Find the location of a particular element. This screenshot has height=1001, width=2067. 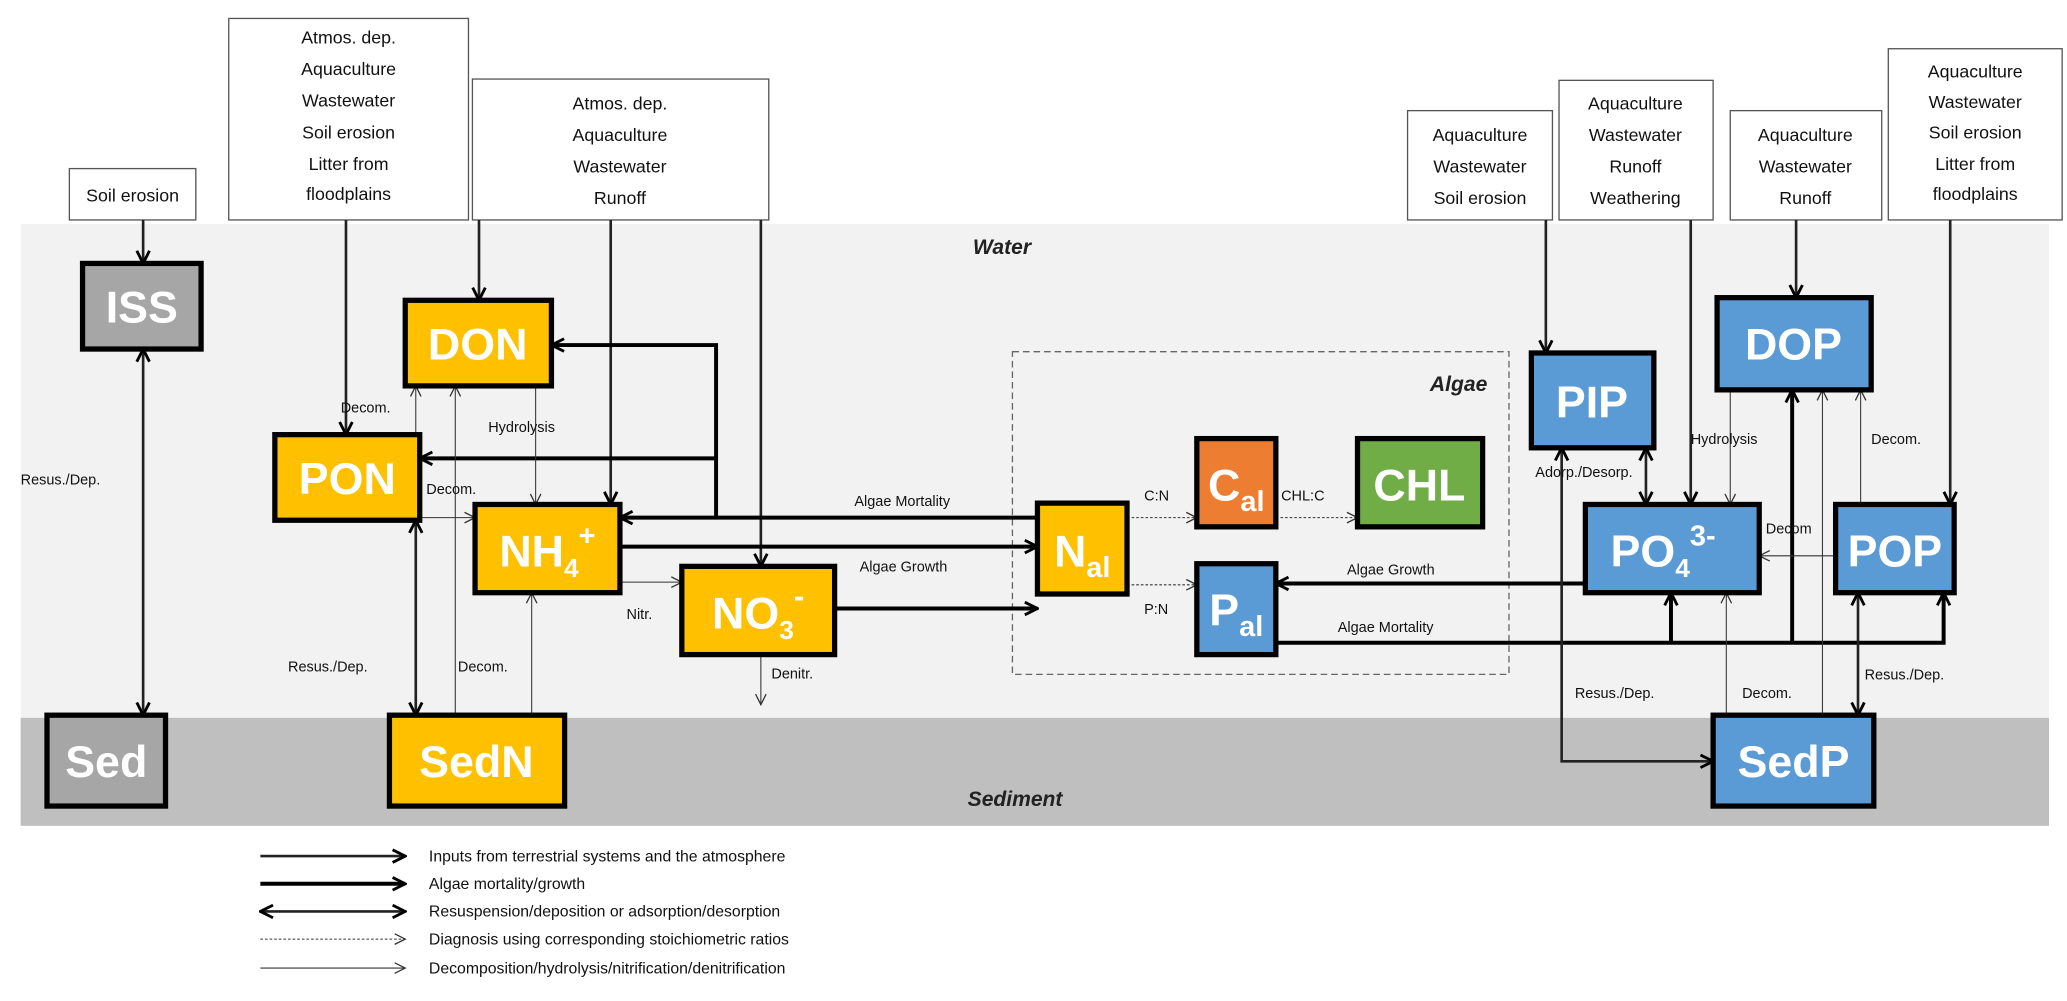

node-sed: Sed is located at coordinates (106, 760).